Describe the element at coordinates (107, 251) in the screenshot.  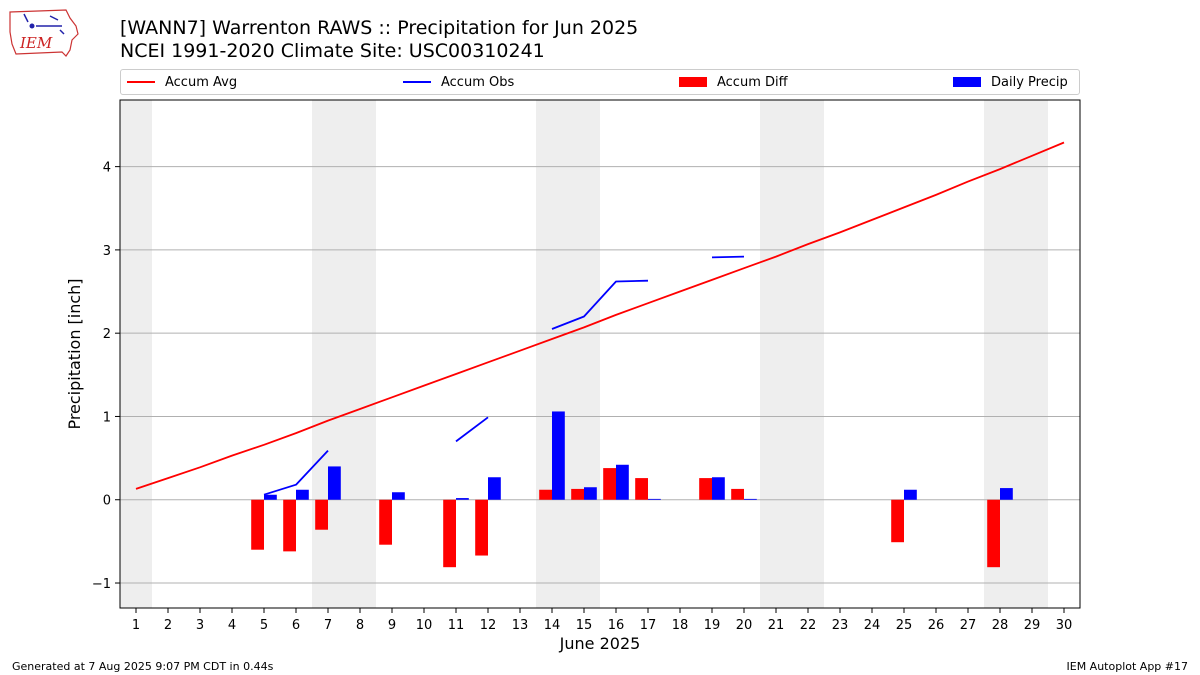
I see `y-tick-label: 3` at that location.